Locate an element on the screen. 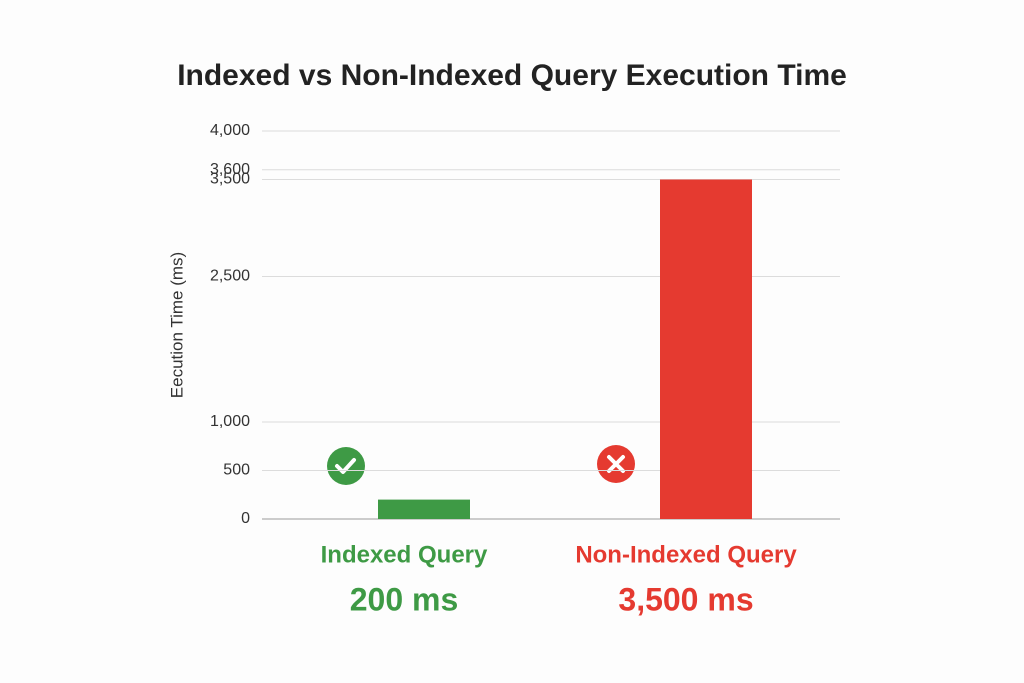 The height and width of the screenshot is (683, 1024). y-tick-label: 500 is located at coordinates (236, 470).